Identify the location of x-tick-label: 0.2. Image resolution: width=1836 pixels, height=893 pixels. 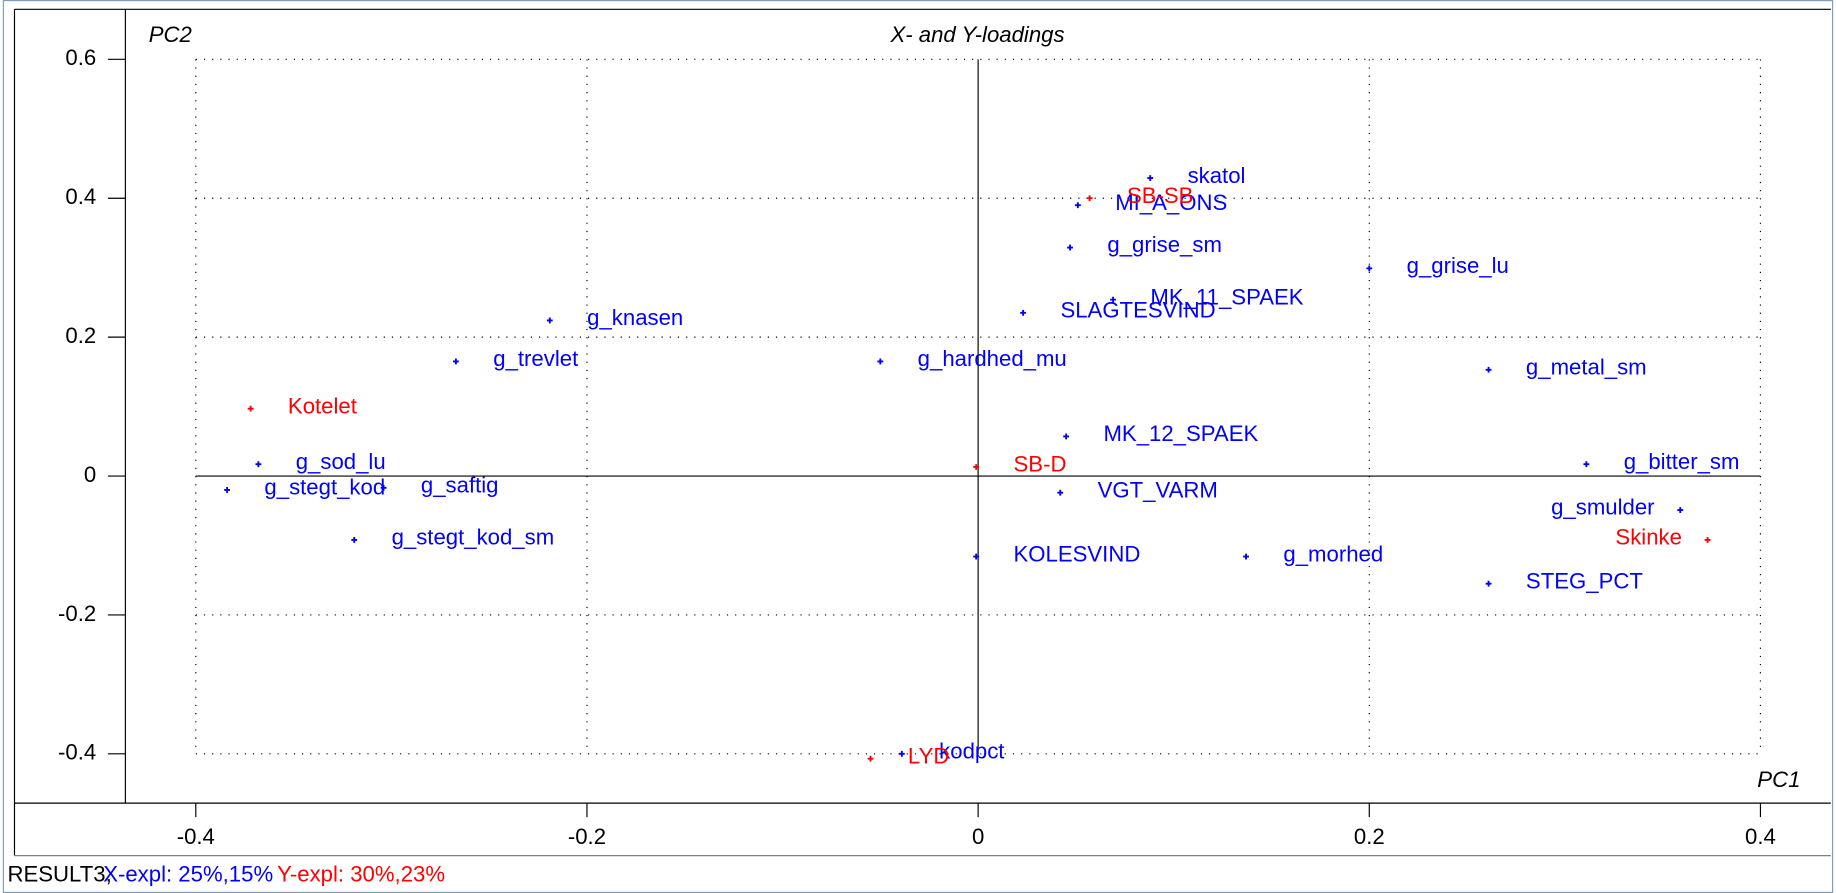
(1369, 836).